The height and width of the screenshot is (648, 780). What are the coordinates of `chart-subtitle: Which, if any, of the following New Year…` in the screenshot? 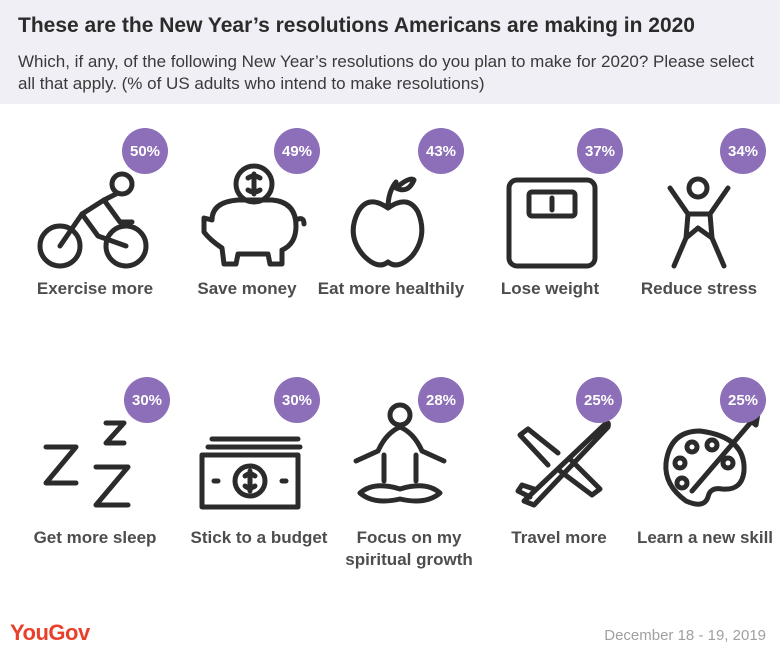 It's located at (386, 72).